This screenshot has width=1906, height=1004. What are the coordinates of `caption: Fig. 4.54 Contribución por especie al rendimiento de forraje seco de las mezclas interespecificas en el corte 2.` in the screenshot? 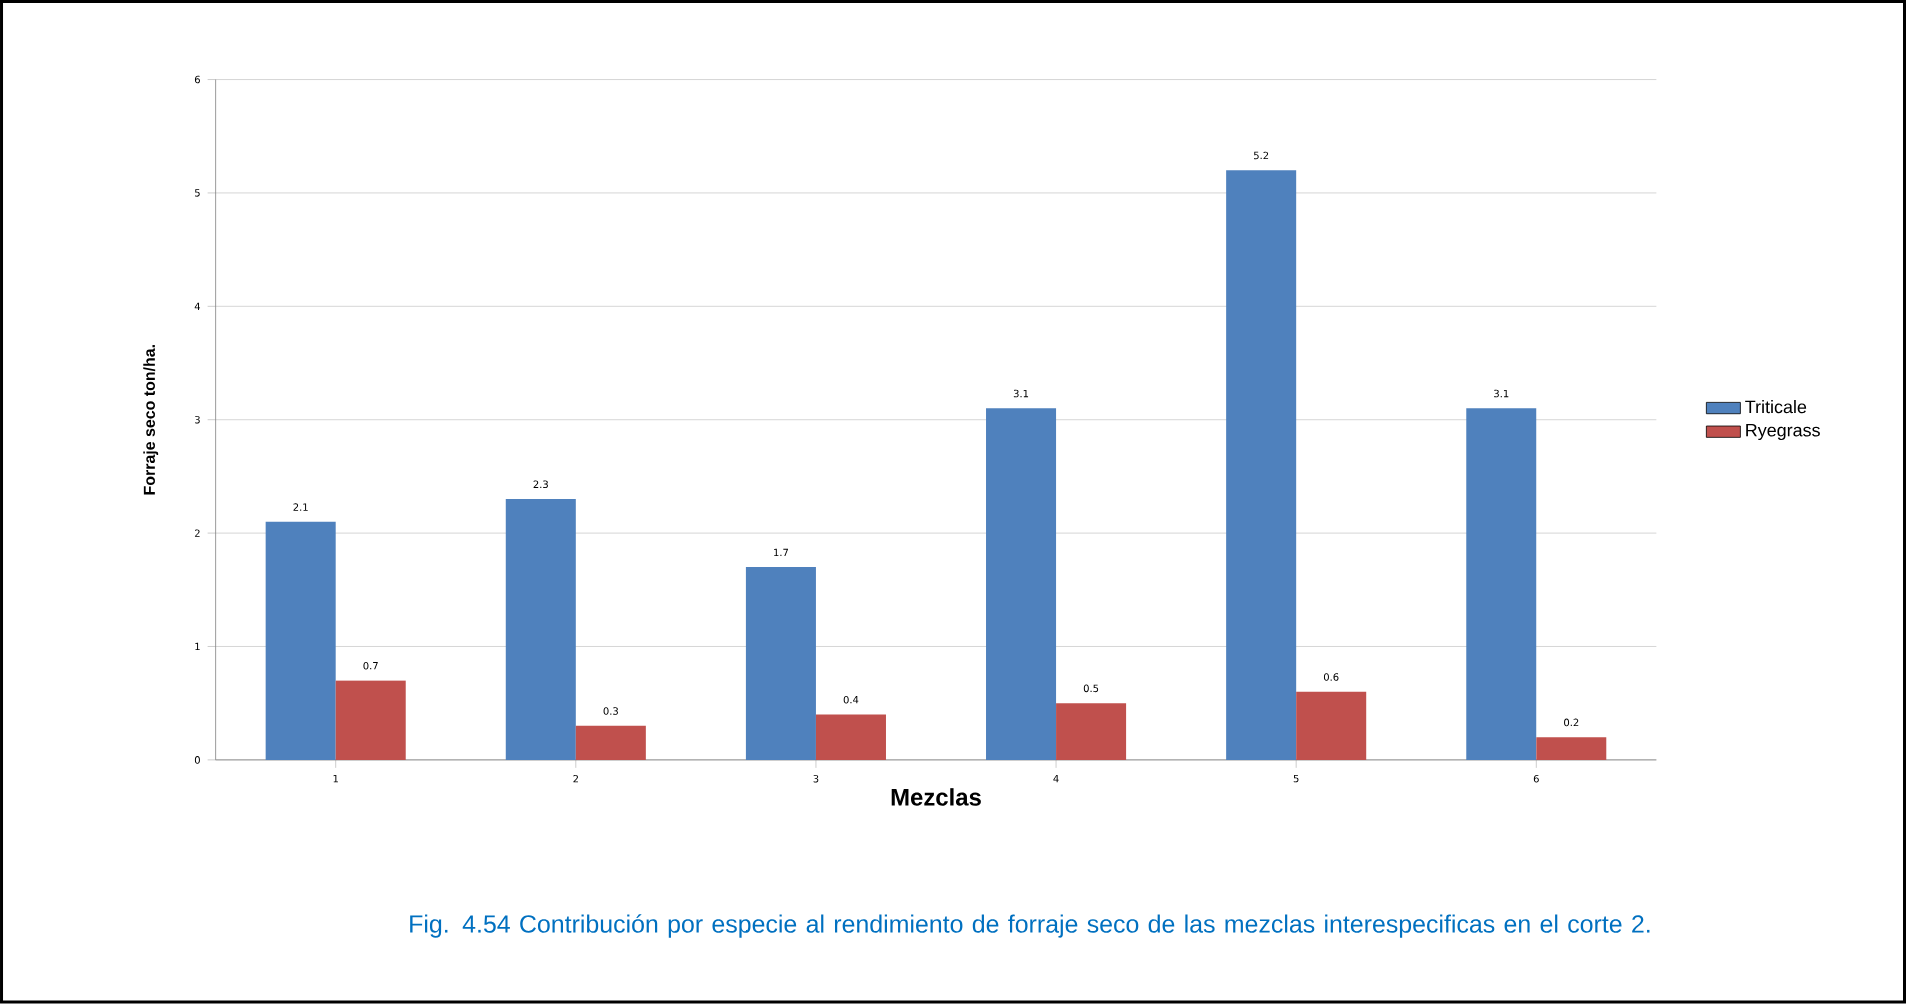 It's located at (1030, 926).